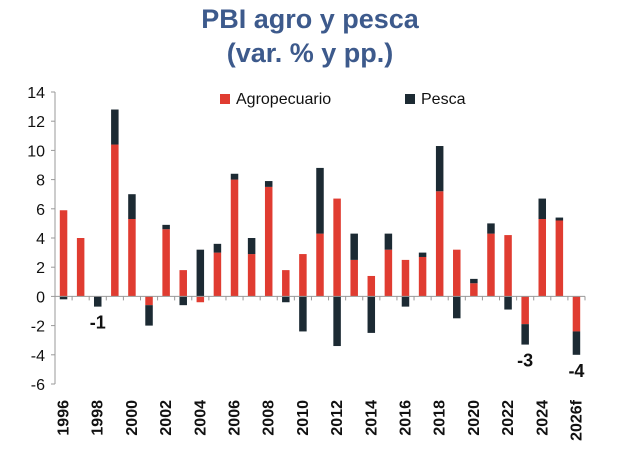 The width and height of the screenshot is (620, 467). I want to click on bar-agropecuario-2026f, so click(576, 314).